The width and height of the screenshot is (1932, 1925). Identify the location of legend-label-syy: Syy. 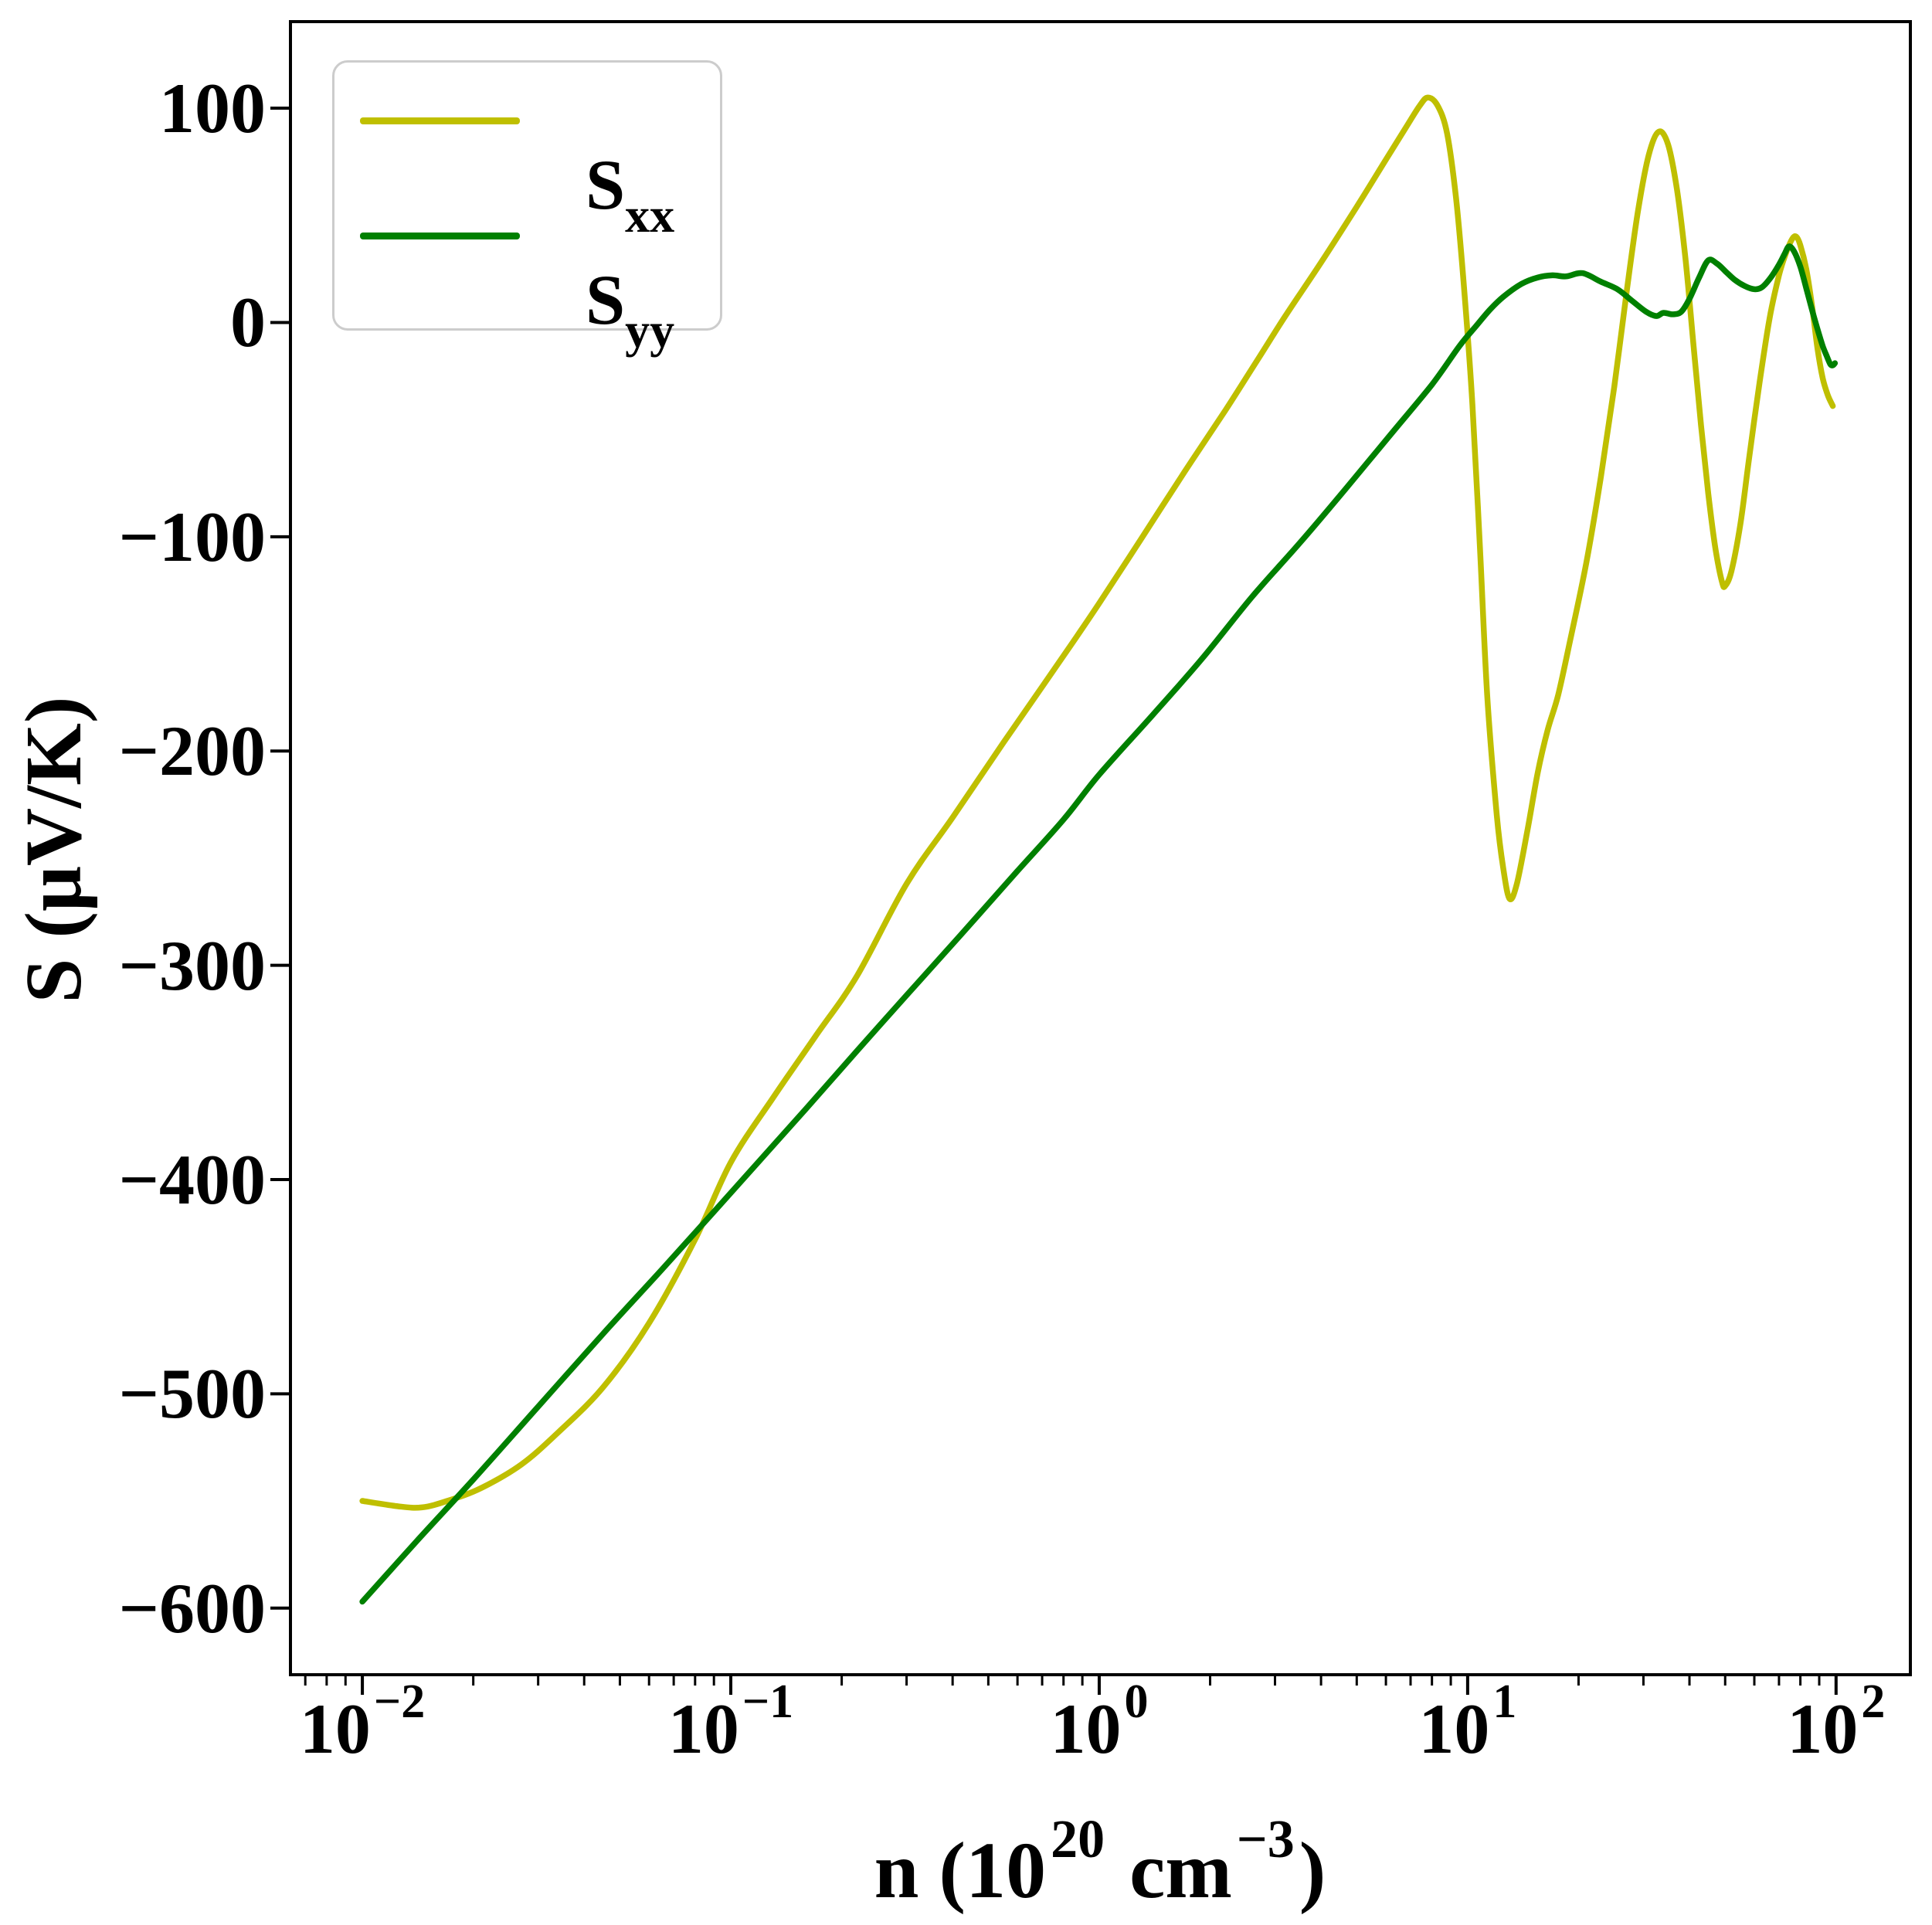
(630, 309).